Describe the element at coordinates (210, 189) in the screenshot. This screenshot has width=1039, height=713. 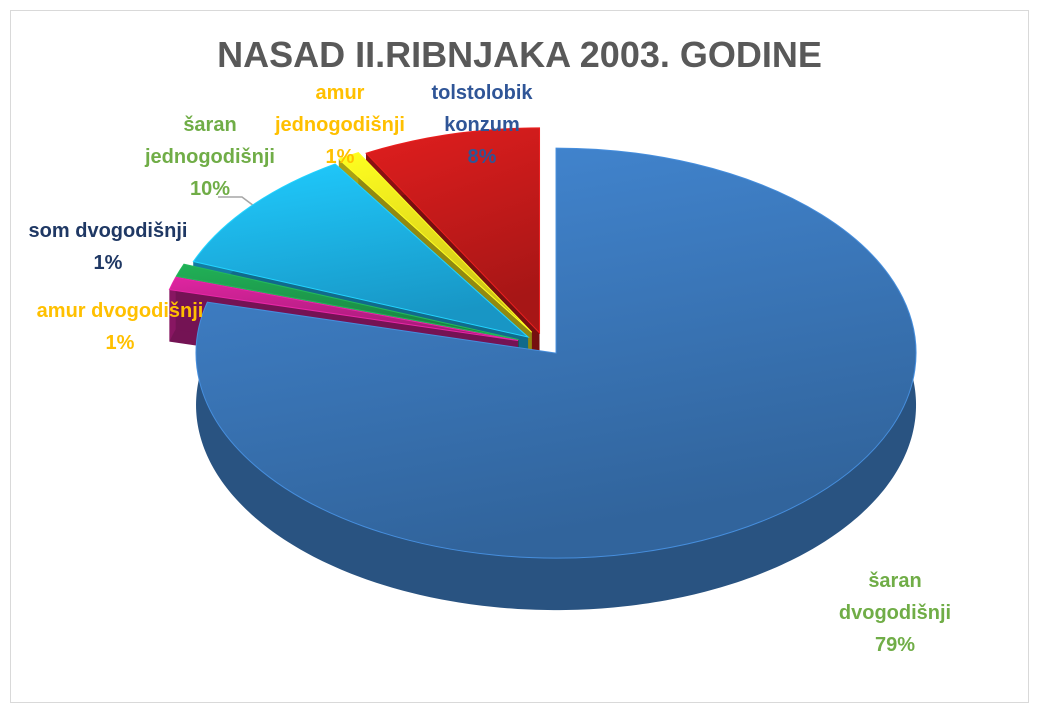
I see `value-label: 10%` at that location.